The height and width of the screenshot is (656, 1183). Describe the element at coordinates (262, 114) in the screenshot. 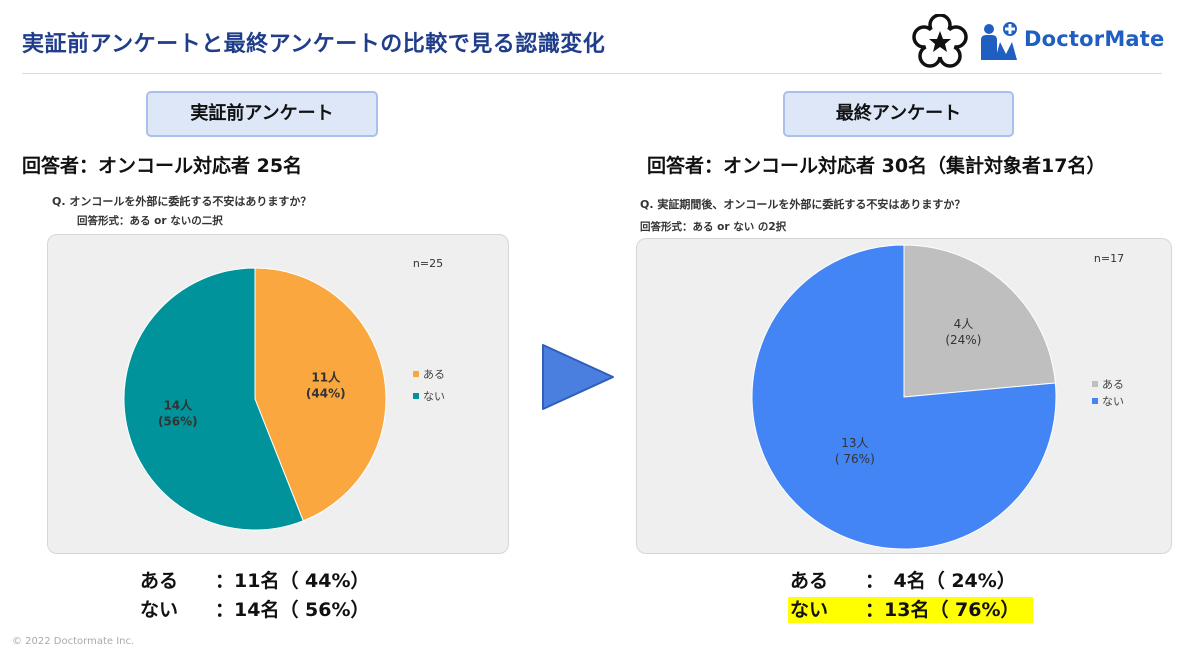

I see `left-heading: 実証前アンケート` at that location.